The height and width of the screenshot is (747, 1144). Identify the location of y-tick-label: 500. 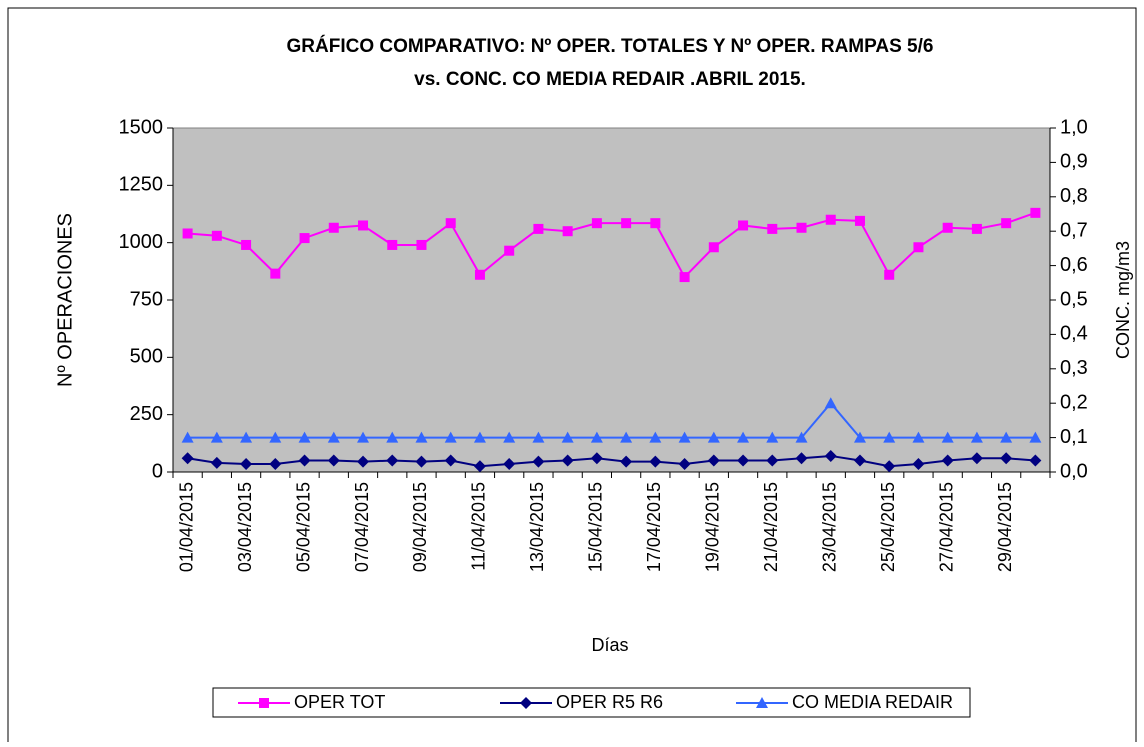
(146, 357).